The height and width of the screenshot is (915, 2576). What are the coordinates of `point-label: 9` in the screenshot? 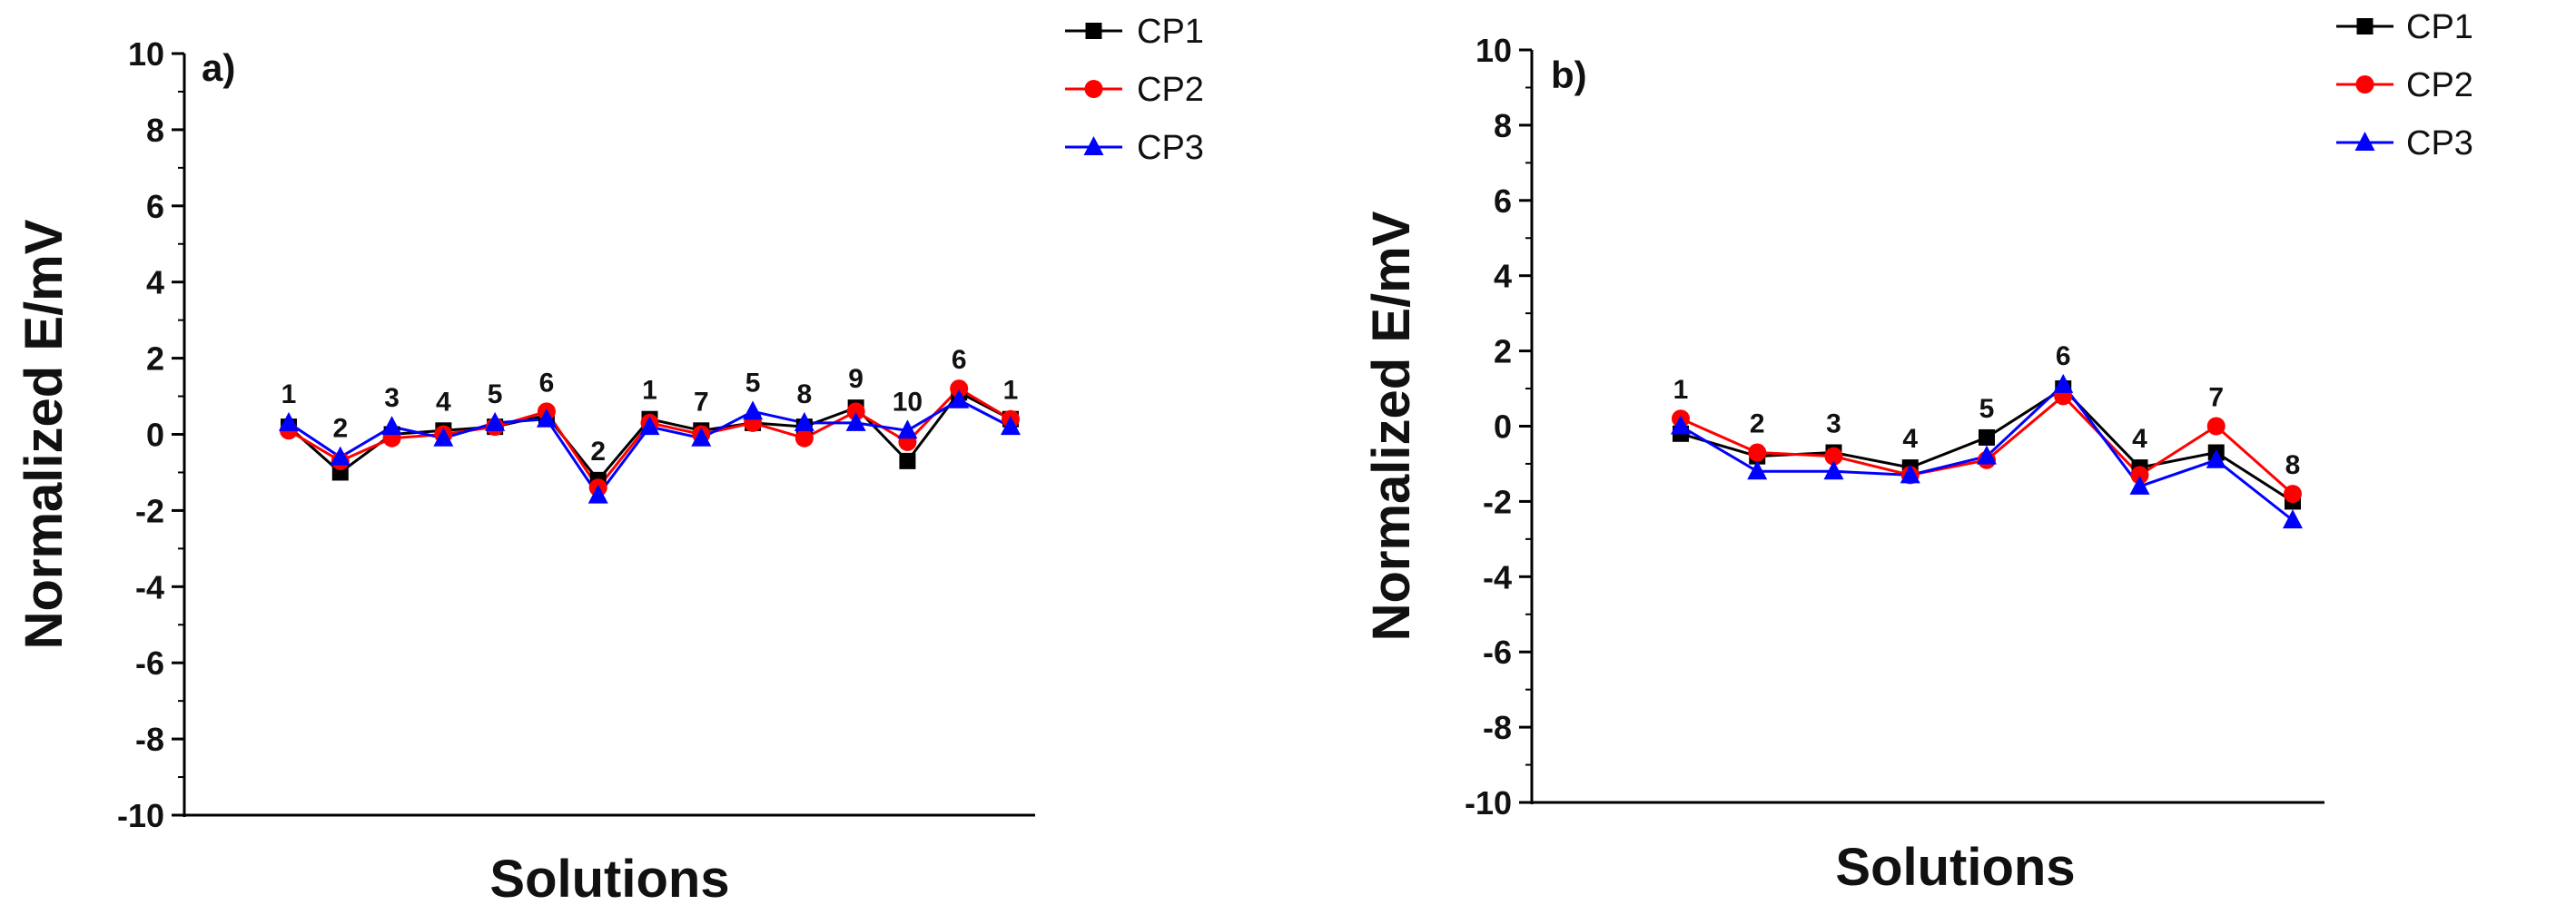 It's located at (856, 379).